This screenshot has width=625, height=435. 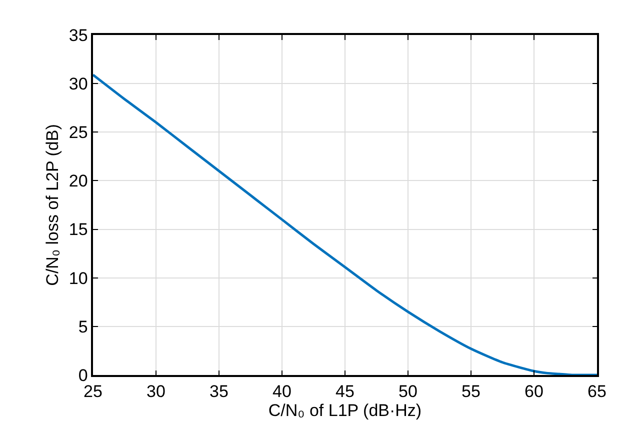 What do you see at coordinates (219, 392) in the screenshot?
I see `x-tick-label: 35` at bounding box center [219, 392].